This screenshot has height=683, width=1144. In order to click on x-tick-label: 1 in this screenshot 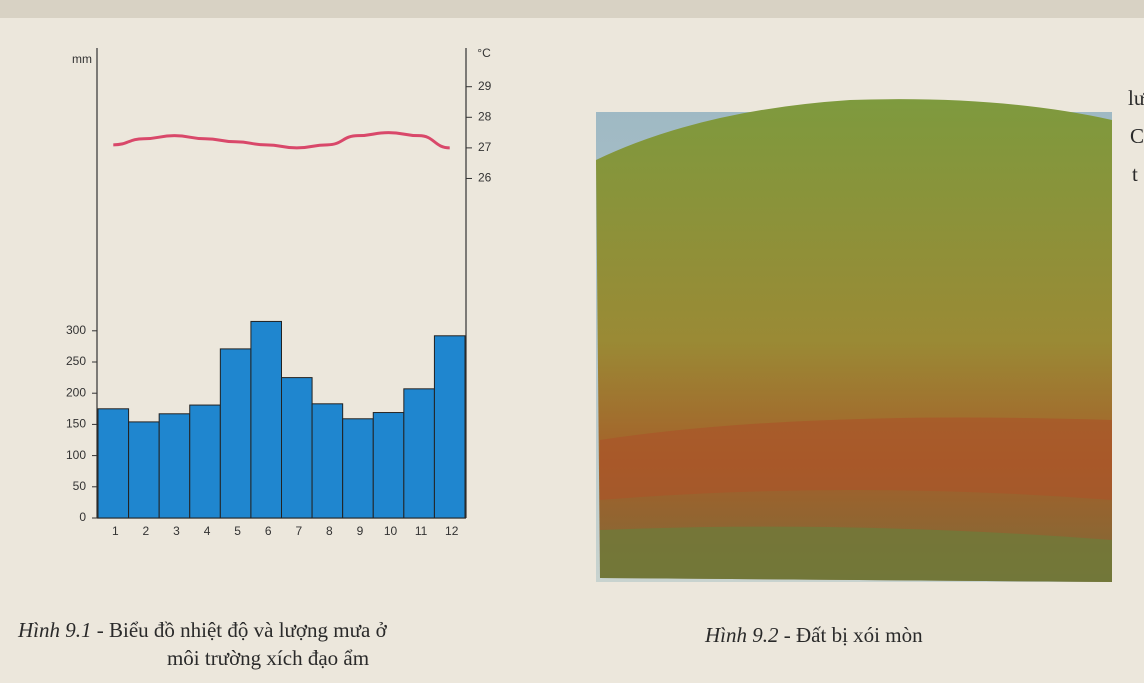, I will do `click(115, 531)`.